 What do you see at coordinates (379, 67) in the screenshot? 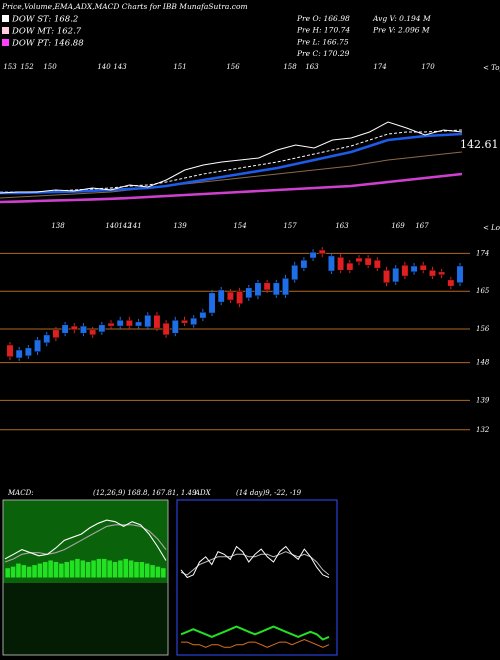
I see `top-label: 174` at bounding box center [379, 67].